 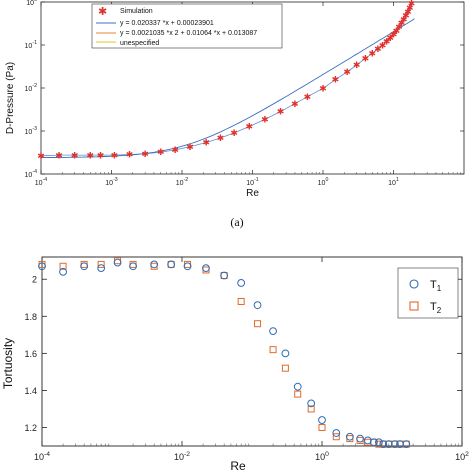 What do you see at coordinates (167, 23) in the screenshot?
I see `legend-label-fit1: y = 0.020337 *x + 0.00023901` at bounding box center [167, 23].